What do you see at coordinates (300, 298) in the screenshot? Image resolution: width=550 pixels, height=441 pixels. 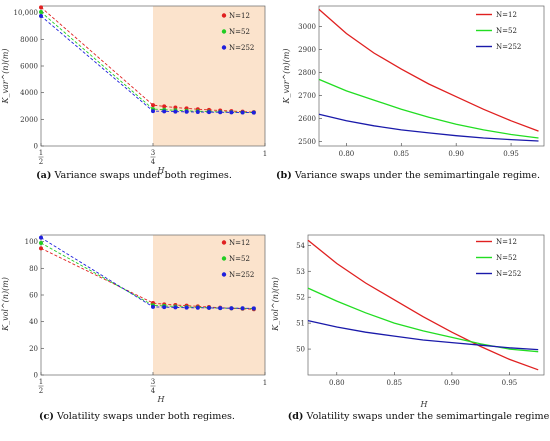 I see `y-tick-label-d: 52` at bounding box center [300, 298].